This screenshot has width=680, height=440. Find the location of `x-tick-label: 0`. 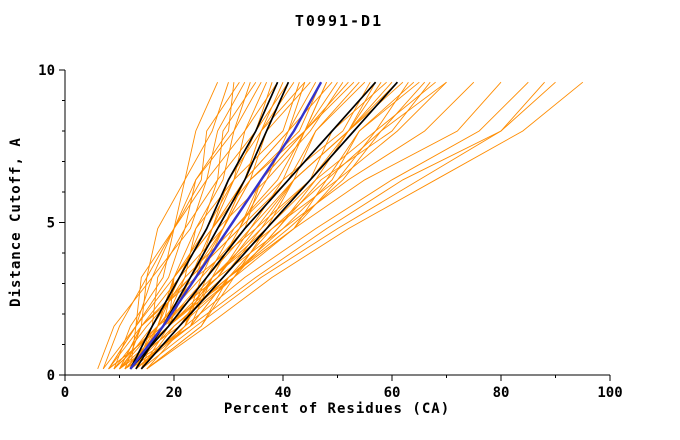

x-tick-label: 0 is located at coordinates (65, 393).